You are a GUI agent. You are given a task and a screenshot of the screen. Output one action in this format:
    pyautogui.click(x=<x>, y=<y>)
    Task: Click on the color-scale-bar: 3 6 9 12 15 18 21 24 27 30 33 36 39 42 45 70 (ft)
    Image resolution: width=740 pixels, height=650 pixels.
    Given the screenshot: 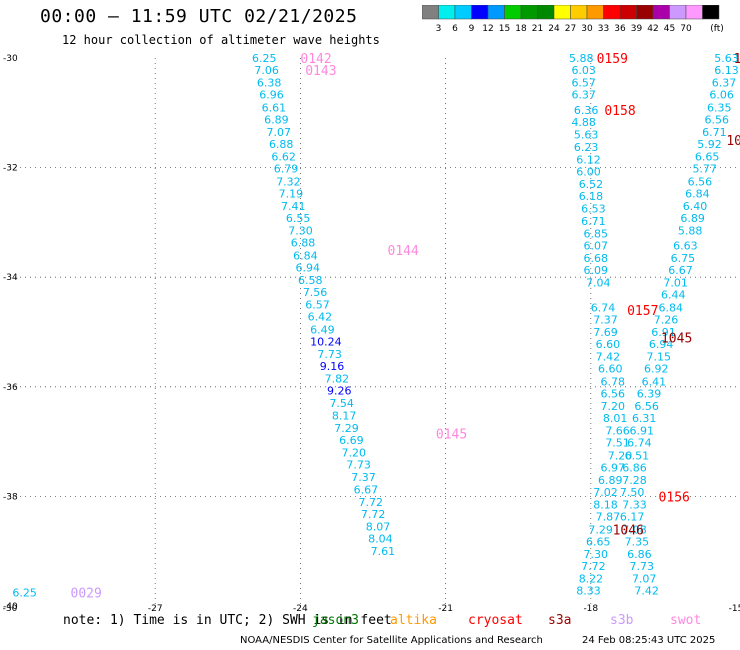 What is the action you would take?
    pyautogui.click(x=573, y=19)
    